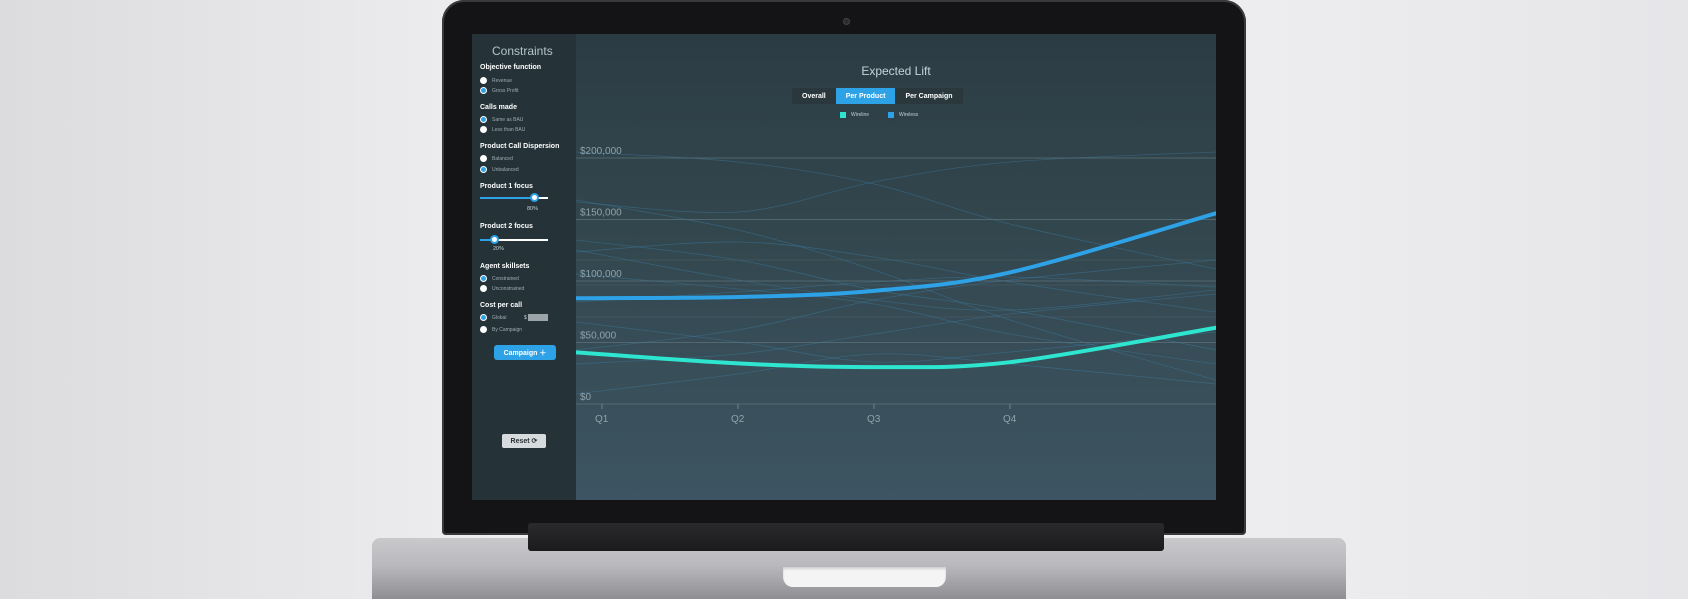 The image size is (1688, 599). What do you see at coordinates (505, 266) in the screenshot?
I see `section-title-skillsets: Agent skillsets` at bounding box center [505, 266].